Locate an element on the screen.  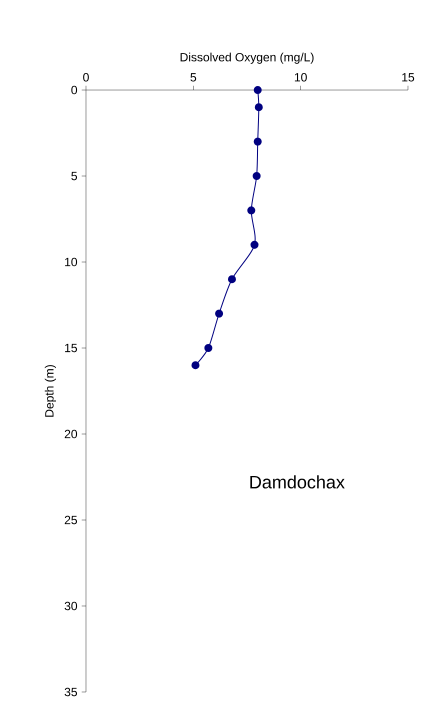
x-tick-label: 0 is located at coordinates (86, 77).